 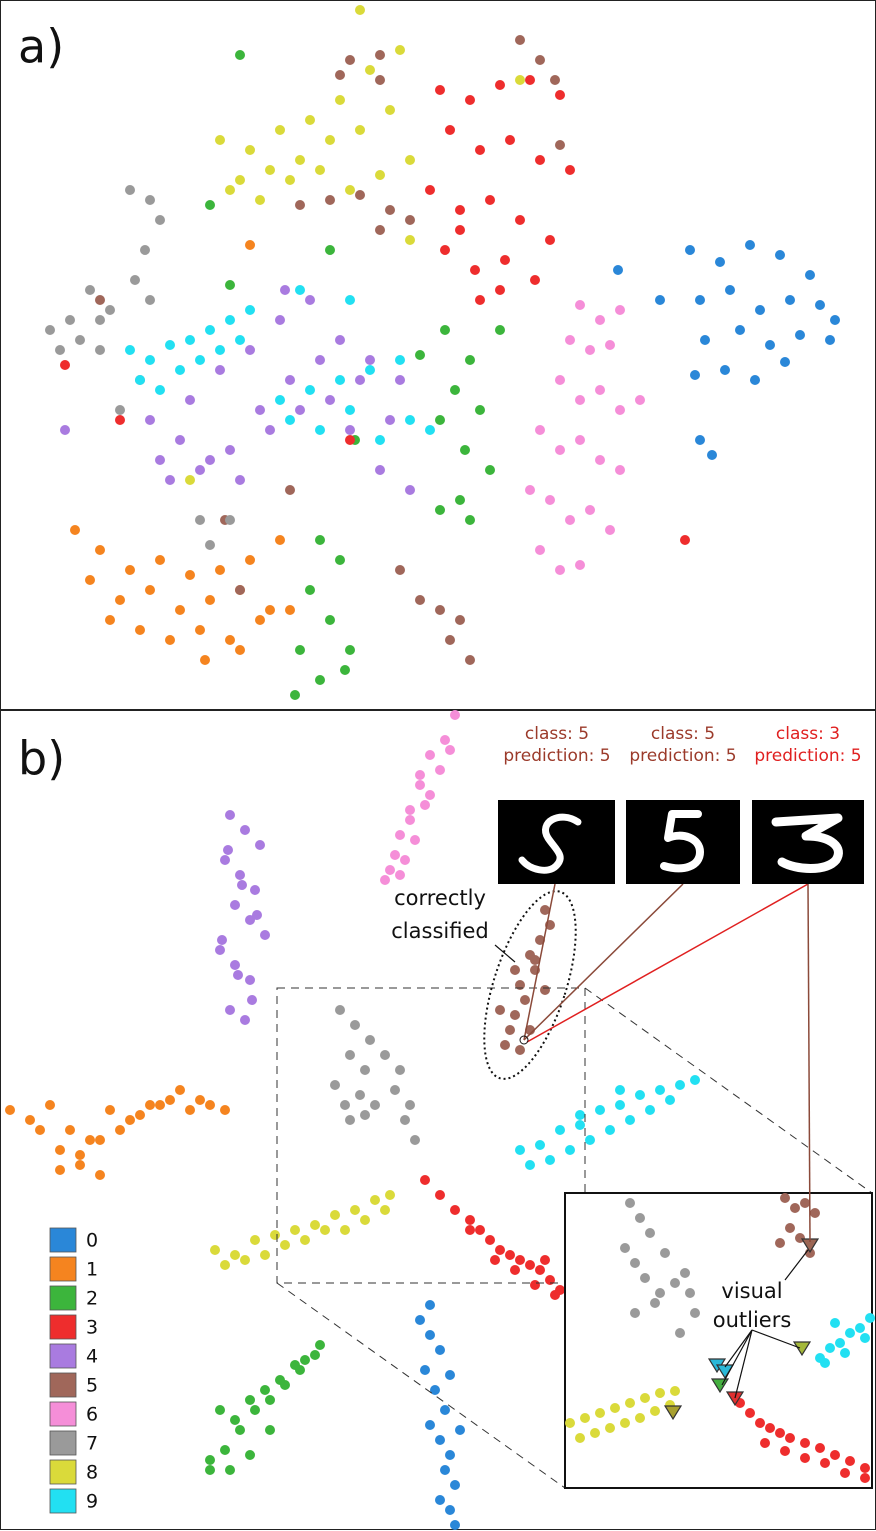 What do you see at coordinates (92, 1502) in the screenshot?
I see `legend-label: 9` at bounding box center [92, 1502].